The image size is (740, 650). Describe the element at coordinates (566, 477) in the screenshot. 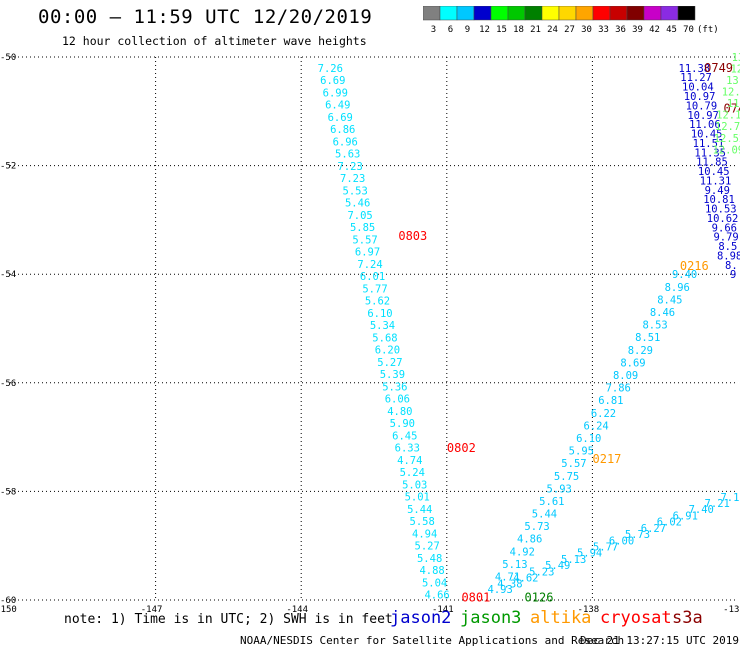

I see `swh-value: 5.75` at that location.